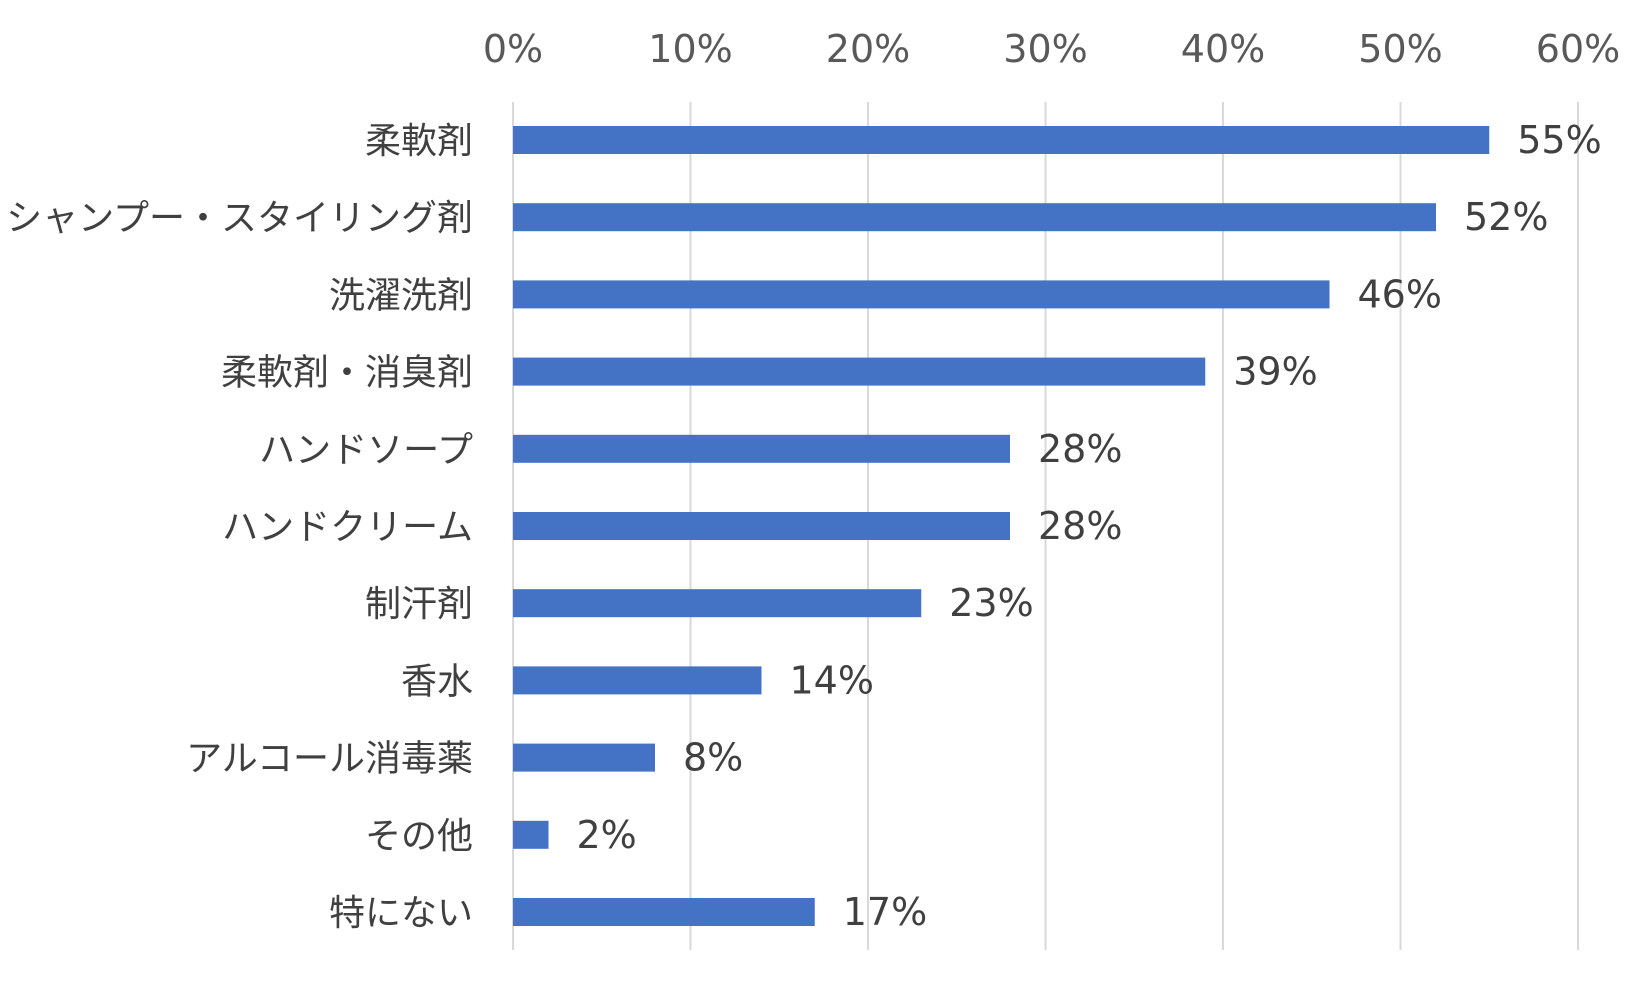 This screenshot has height=990, width=1651. I want to click on category-label: 制汗剤, so click(419, 604).